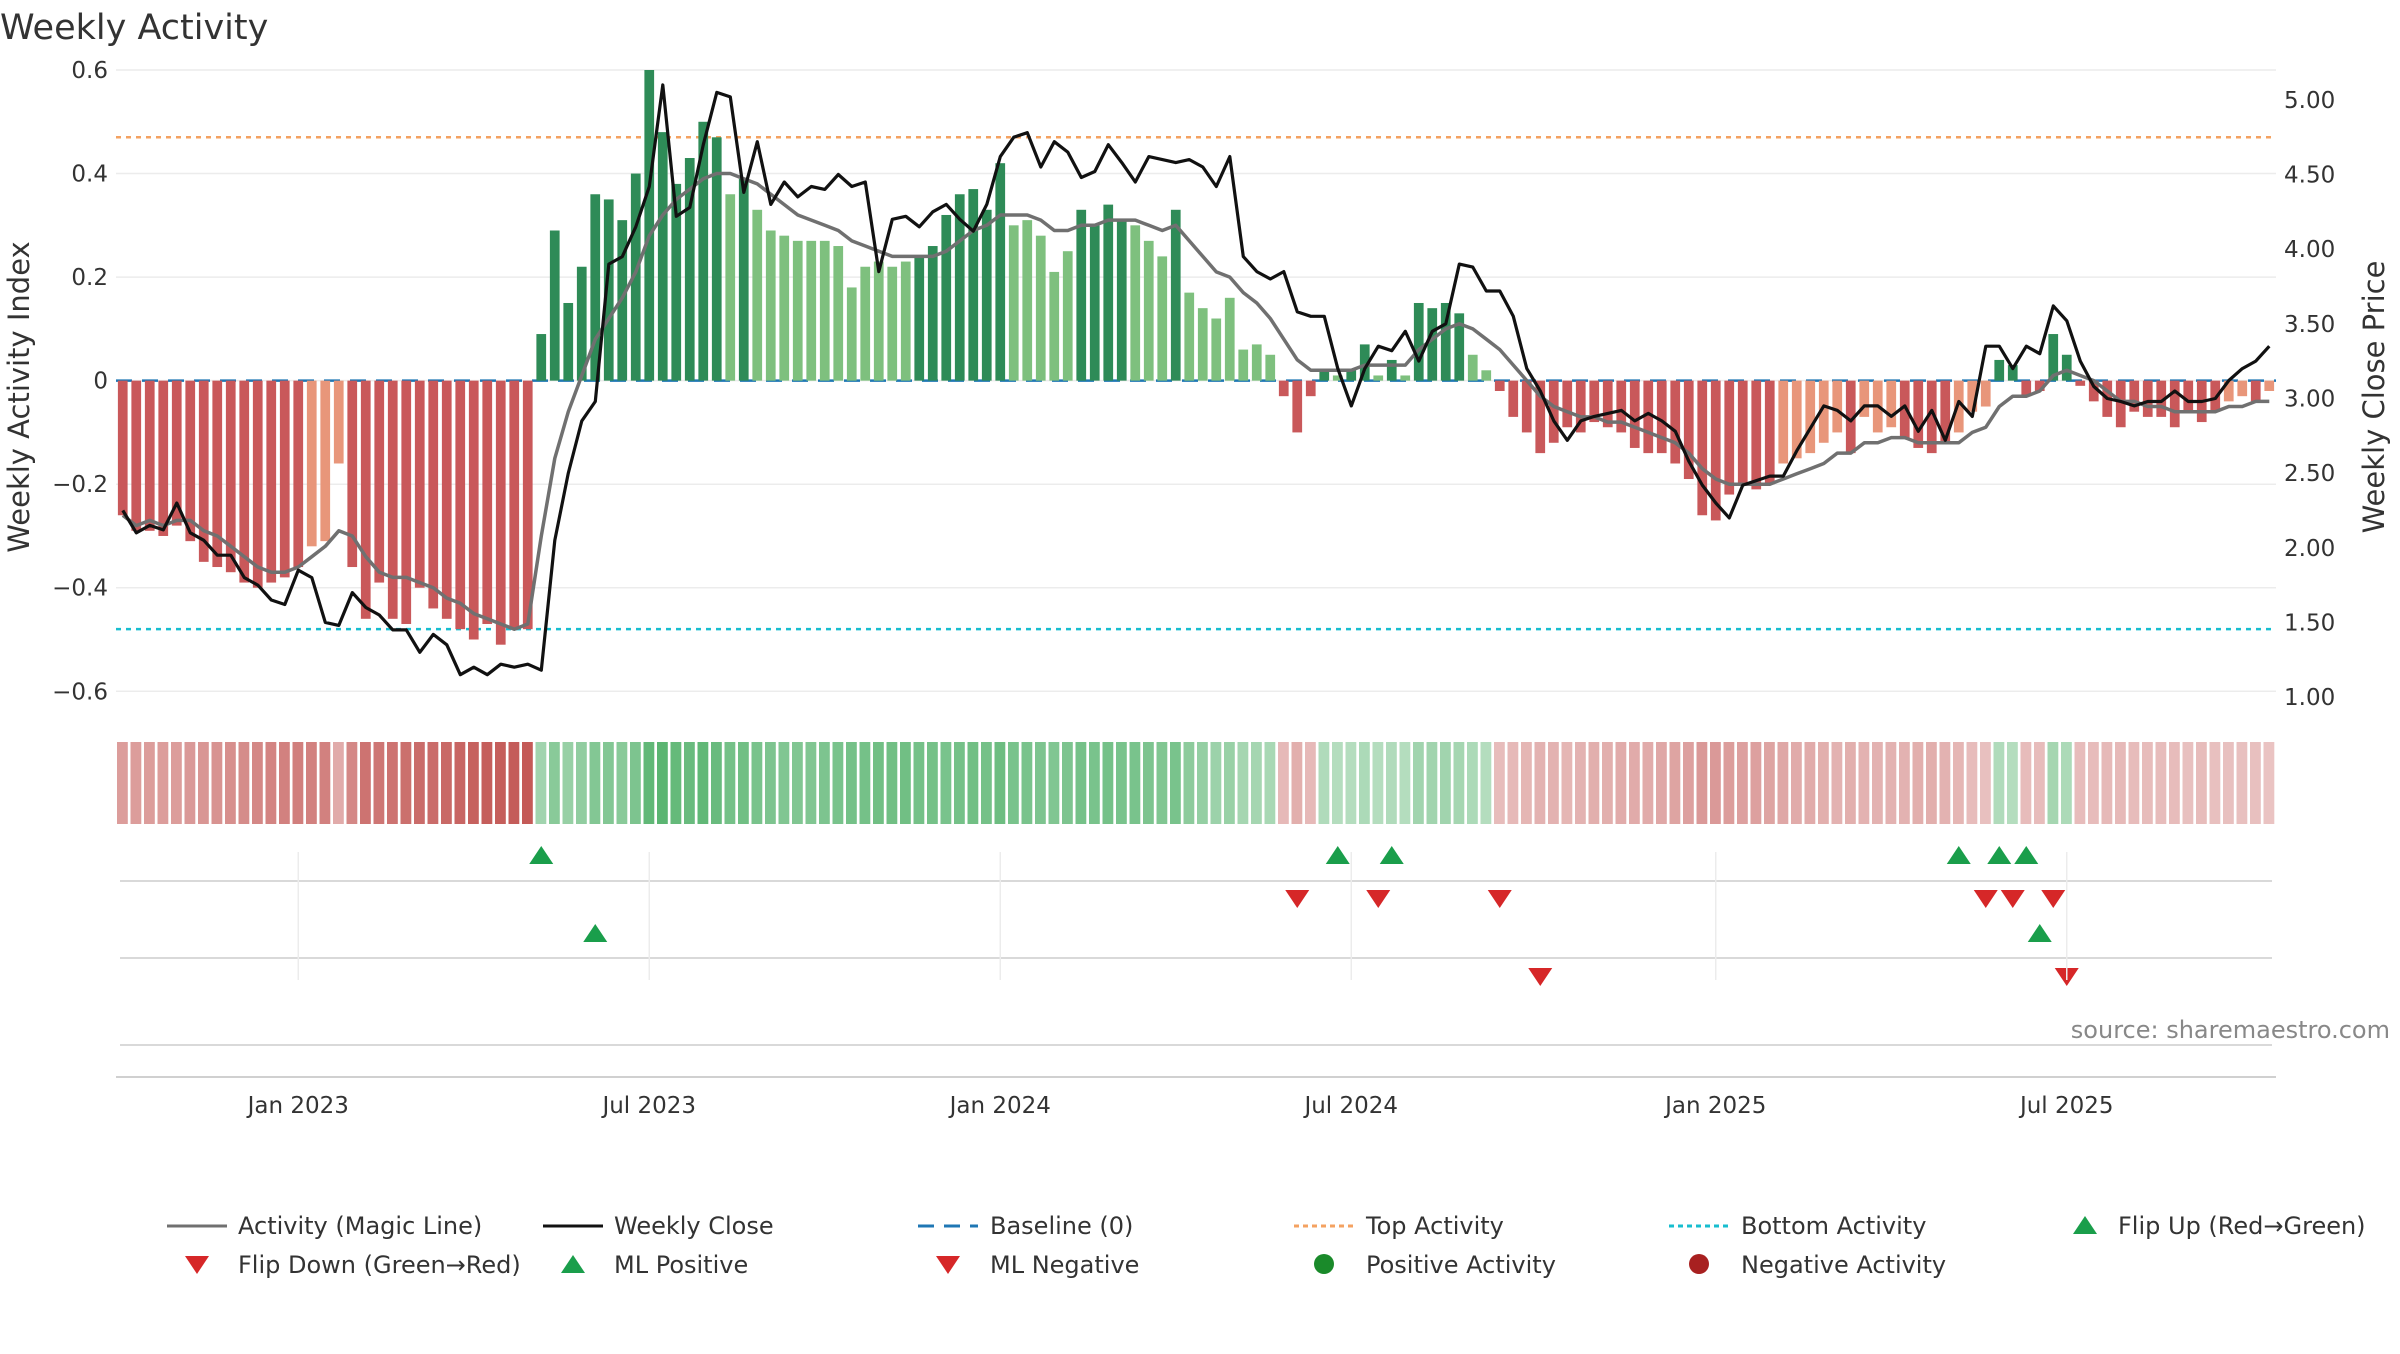 The width and height of the screenshot is (2400, 1354). I want to click on y-tick-right: 4.00, so click(2309, 250).